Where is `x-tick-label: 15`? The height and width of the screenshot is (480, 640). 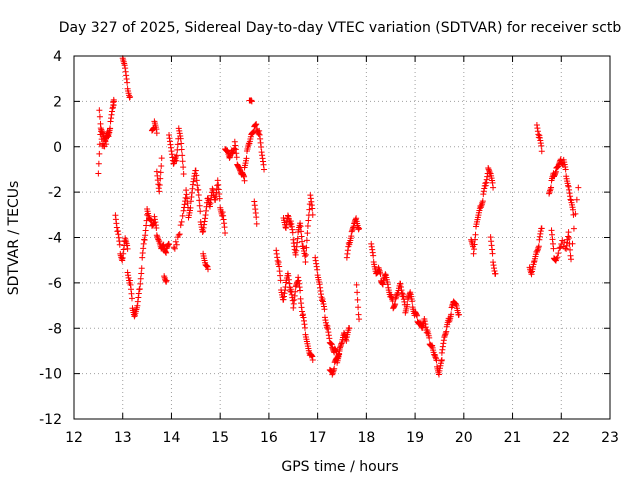 x-tick-label: 15 is located at coordinates (220, 438).